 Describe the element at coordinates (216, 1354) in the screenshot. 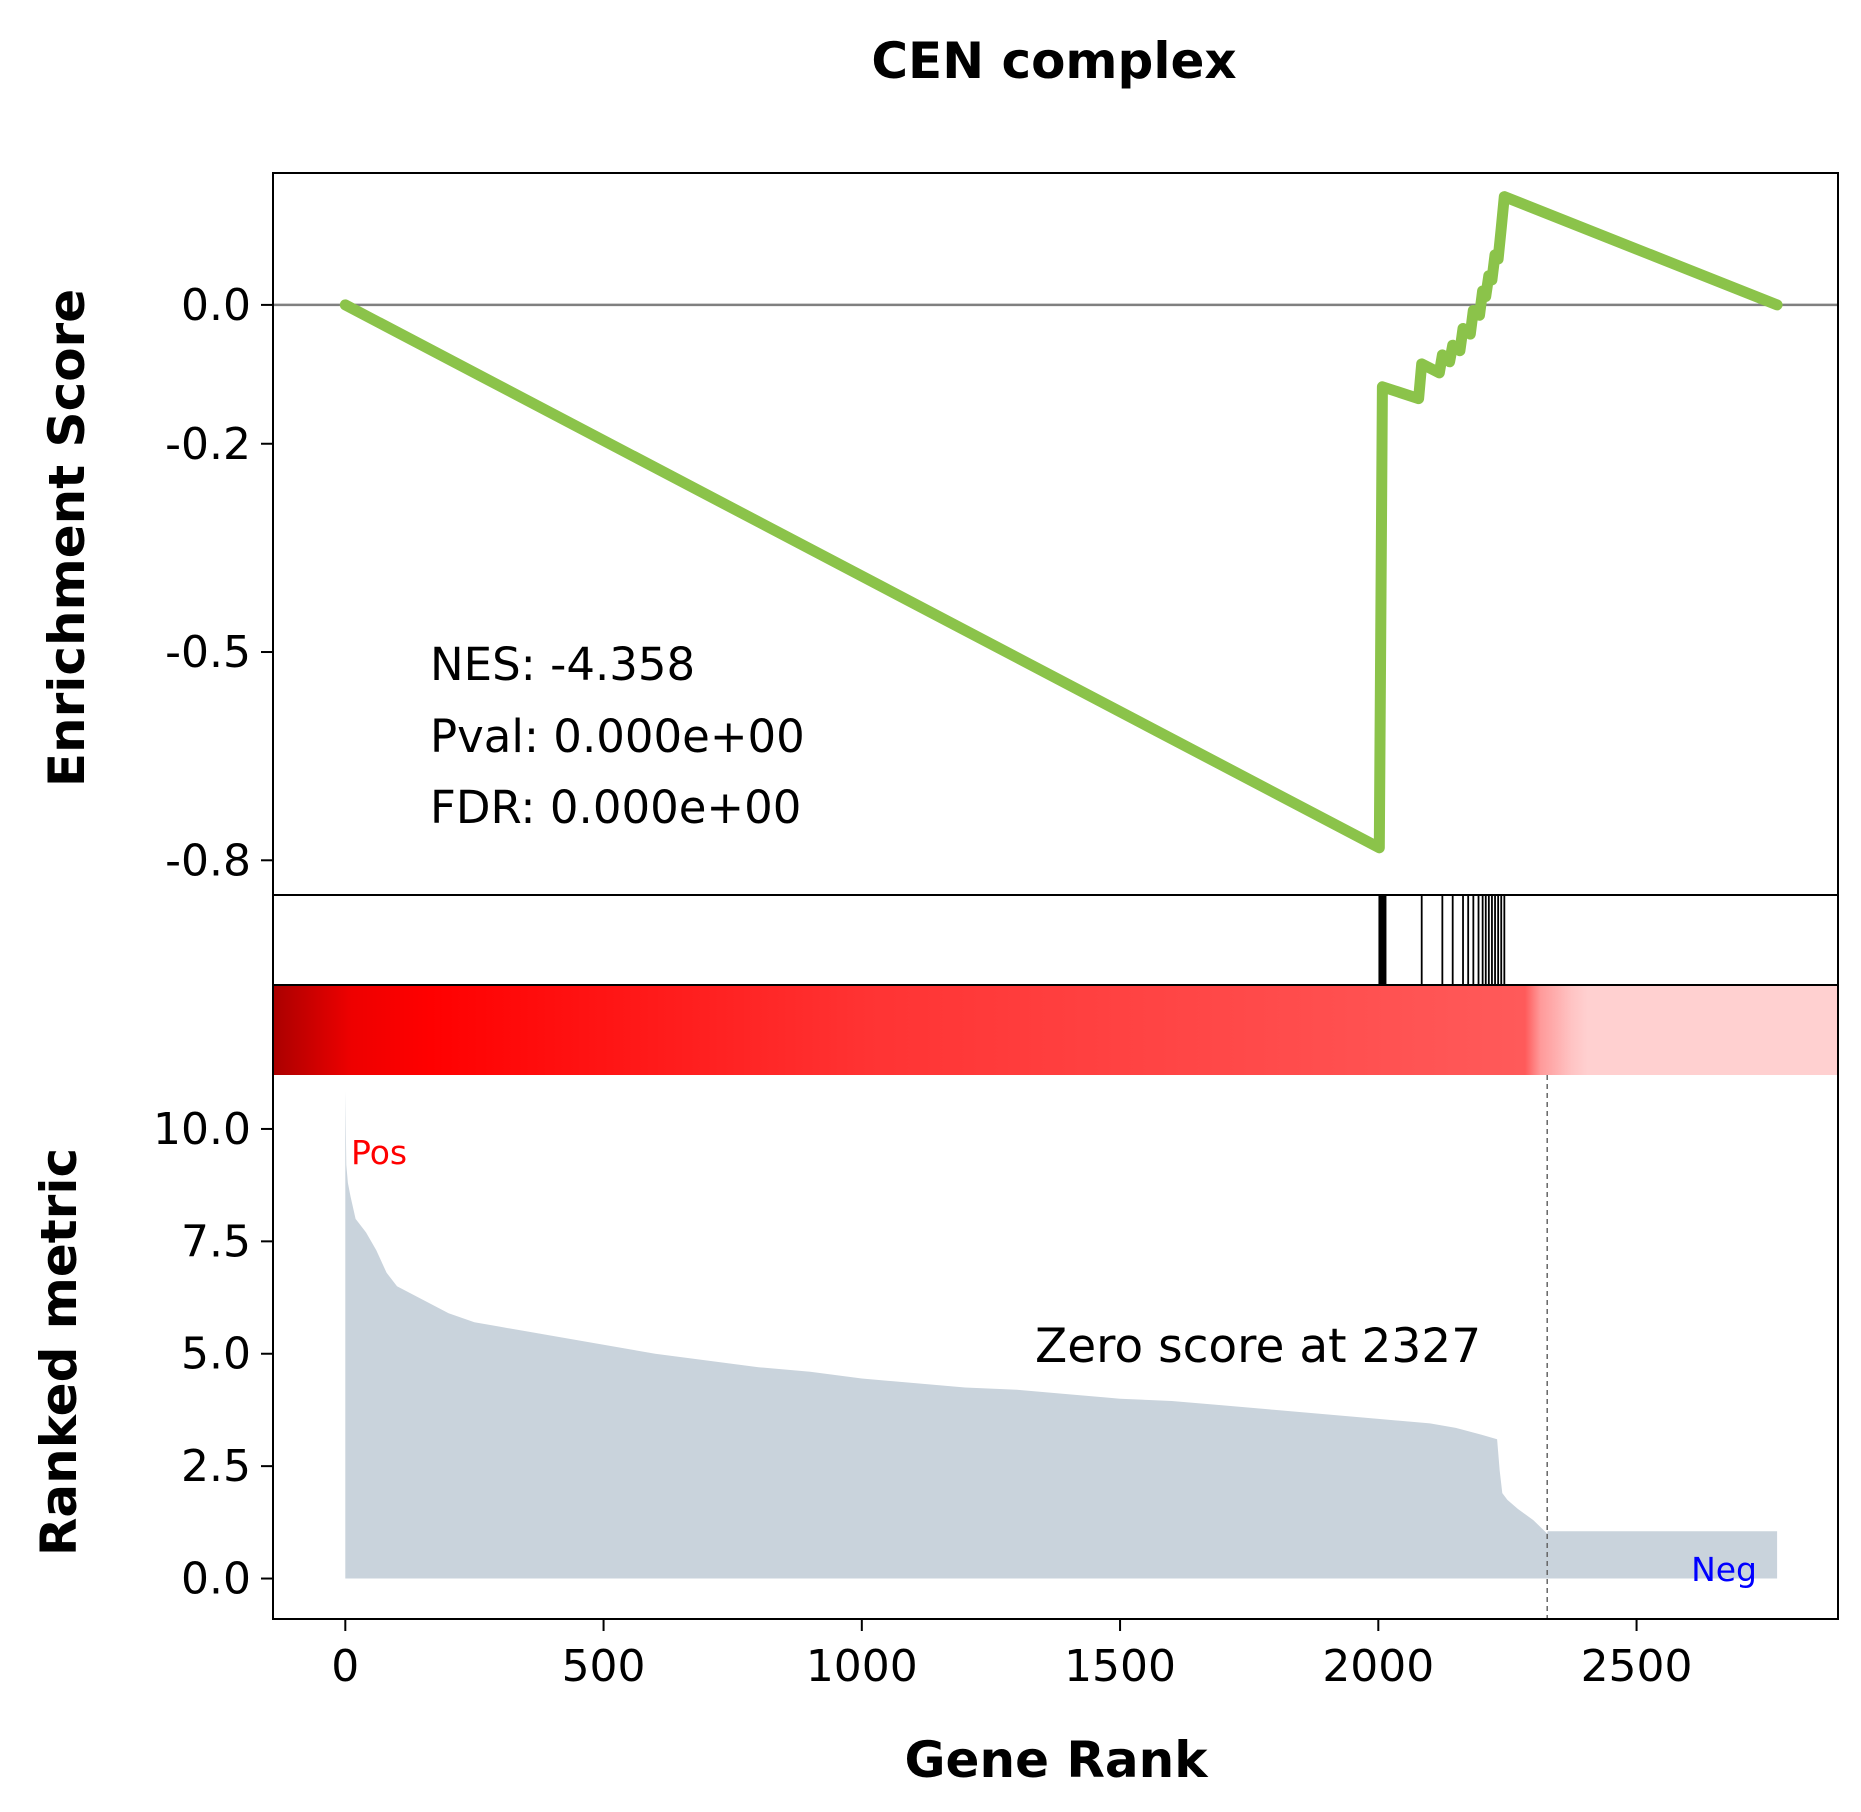

I see `y-tick-label: 5.0` at that location.